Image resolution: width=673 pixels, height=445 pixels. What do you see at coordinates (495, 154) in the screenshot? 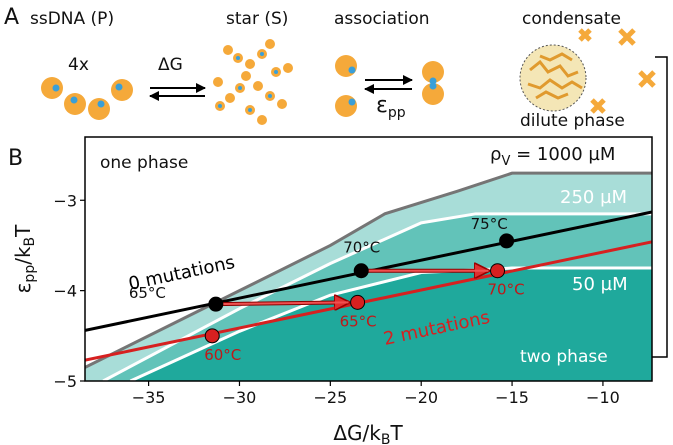
I see `label: ρ` at bounding box center [495, 154].